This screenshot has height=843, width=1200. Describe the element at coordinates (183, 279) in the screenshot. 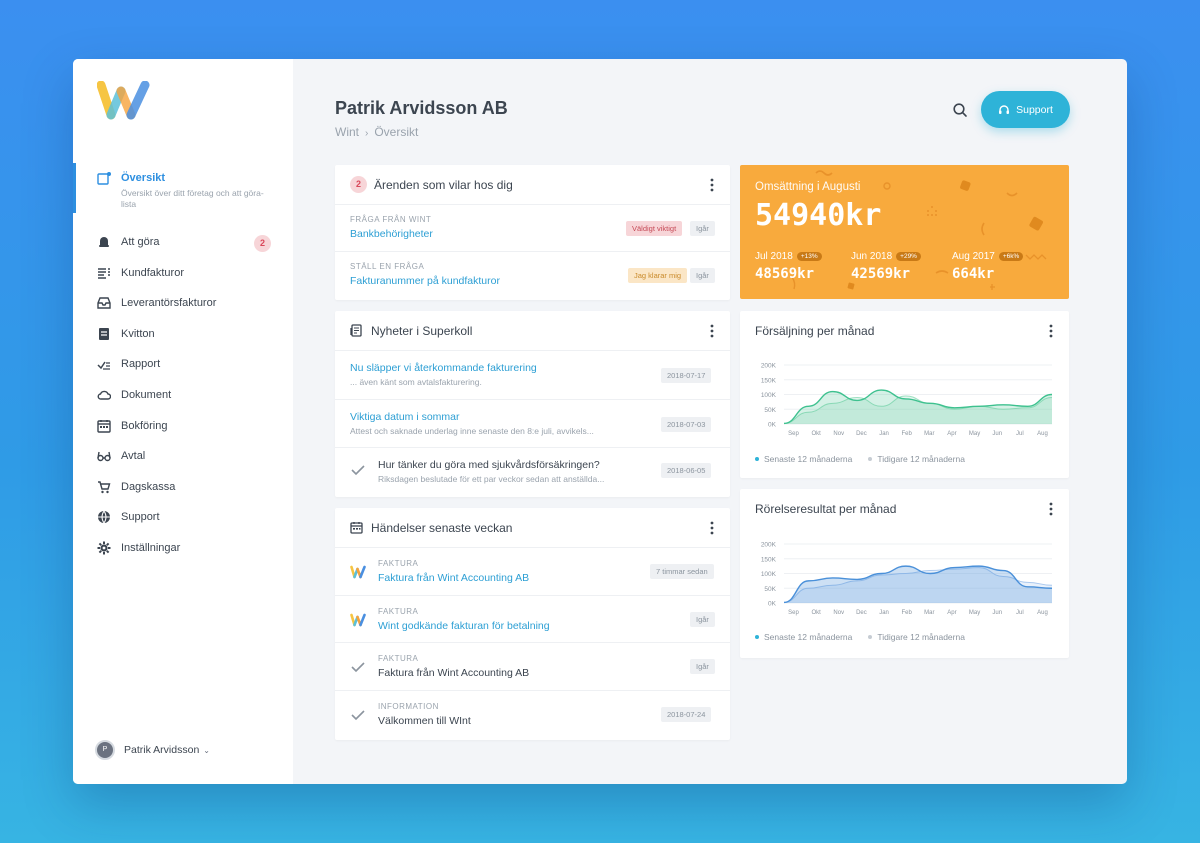

I see `sidebar-item-kundfakturor: Kundfakturor` at that location.